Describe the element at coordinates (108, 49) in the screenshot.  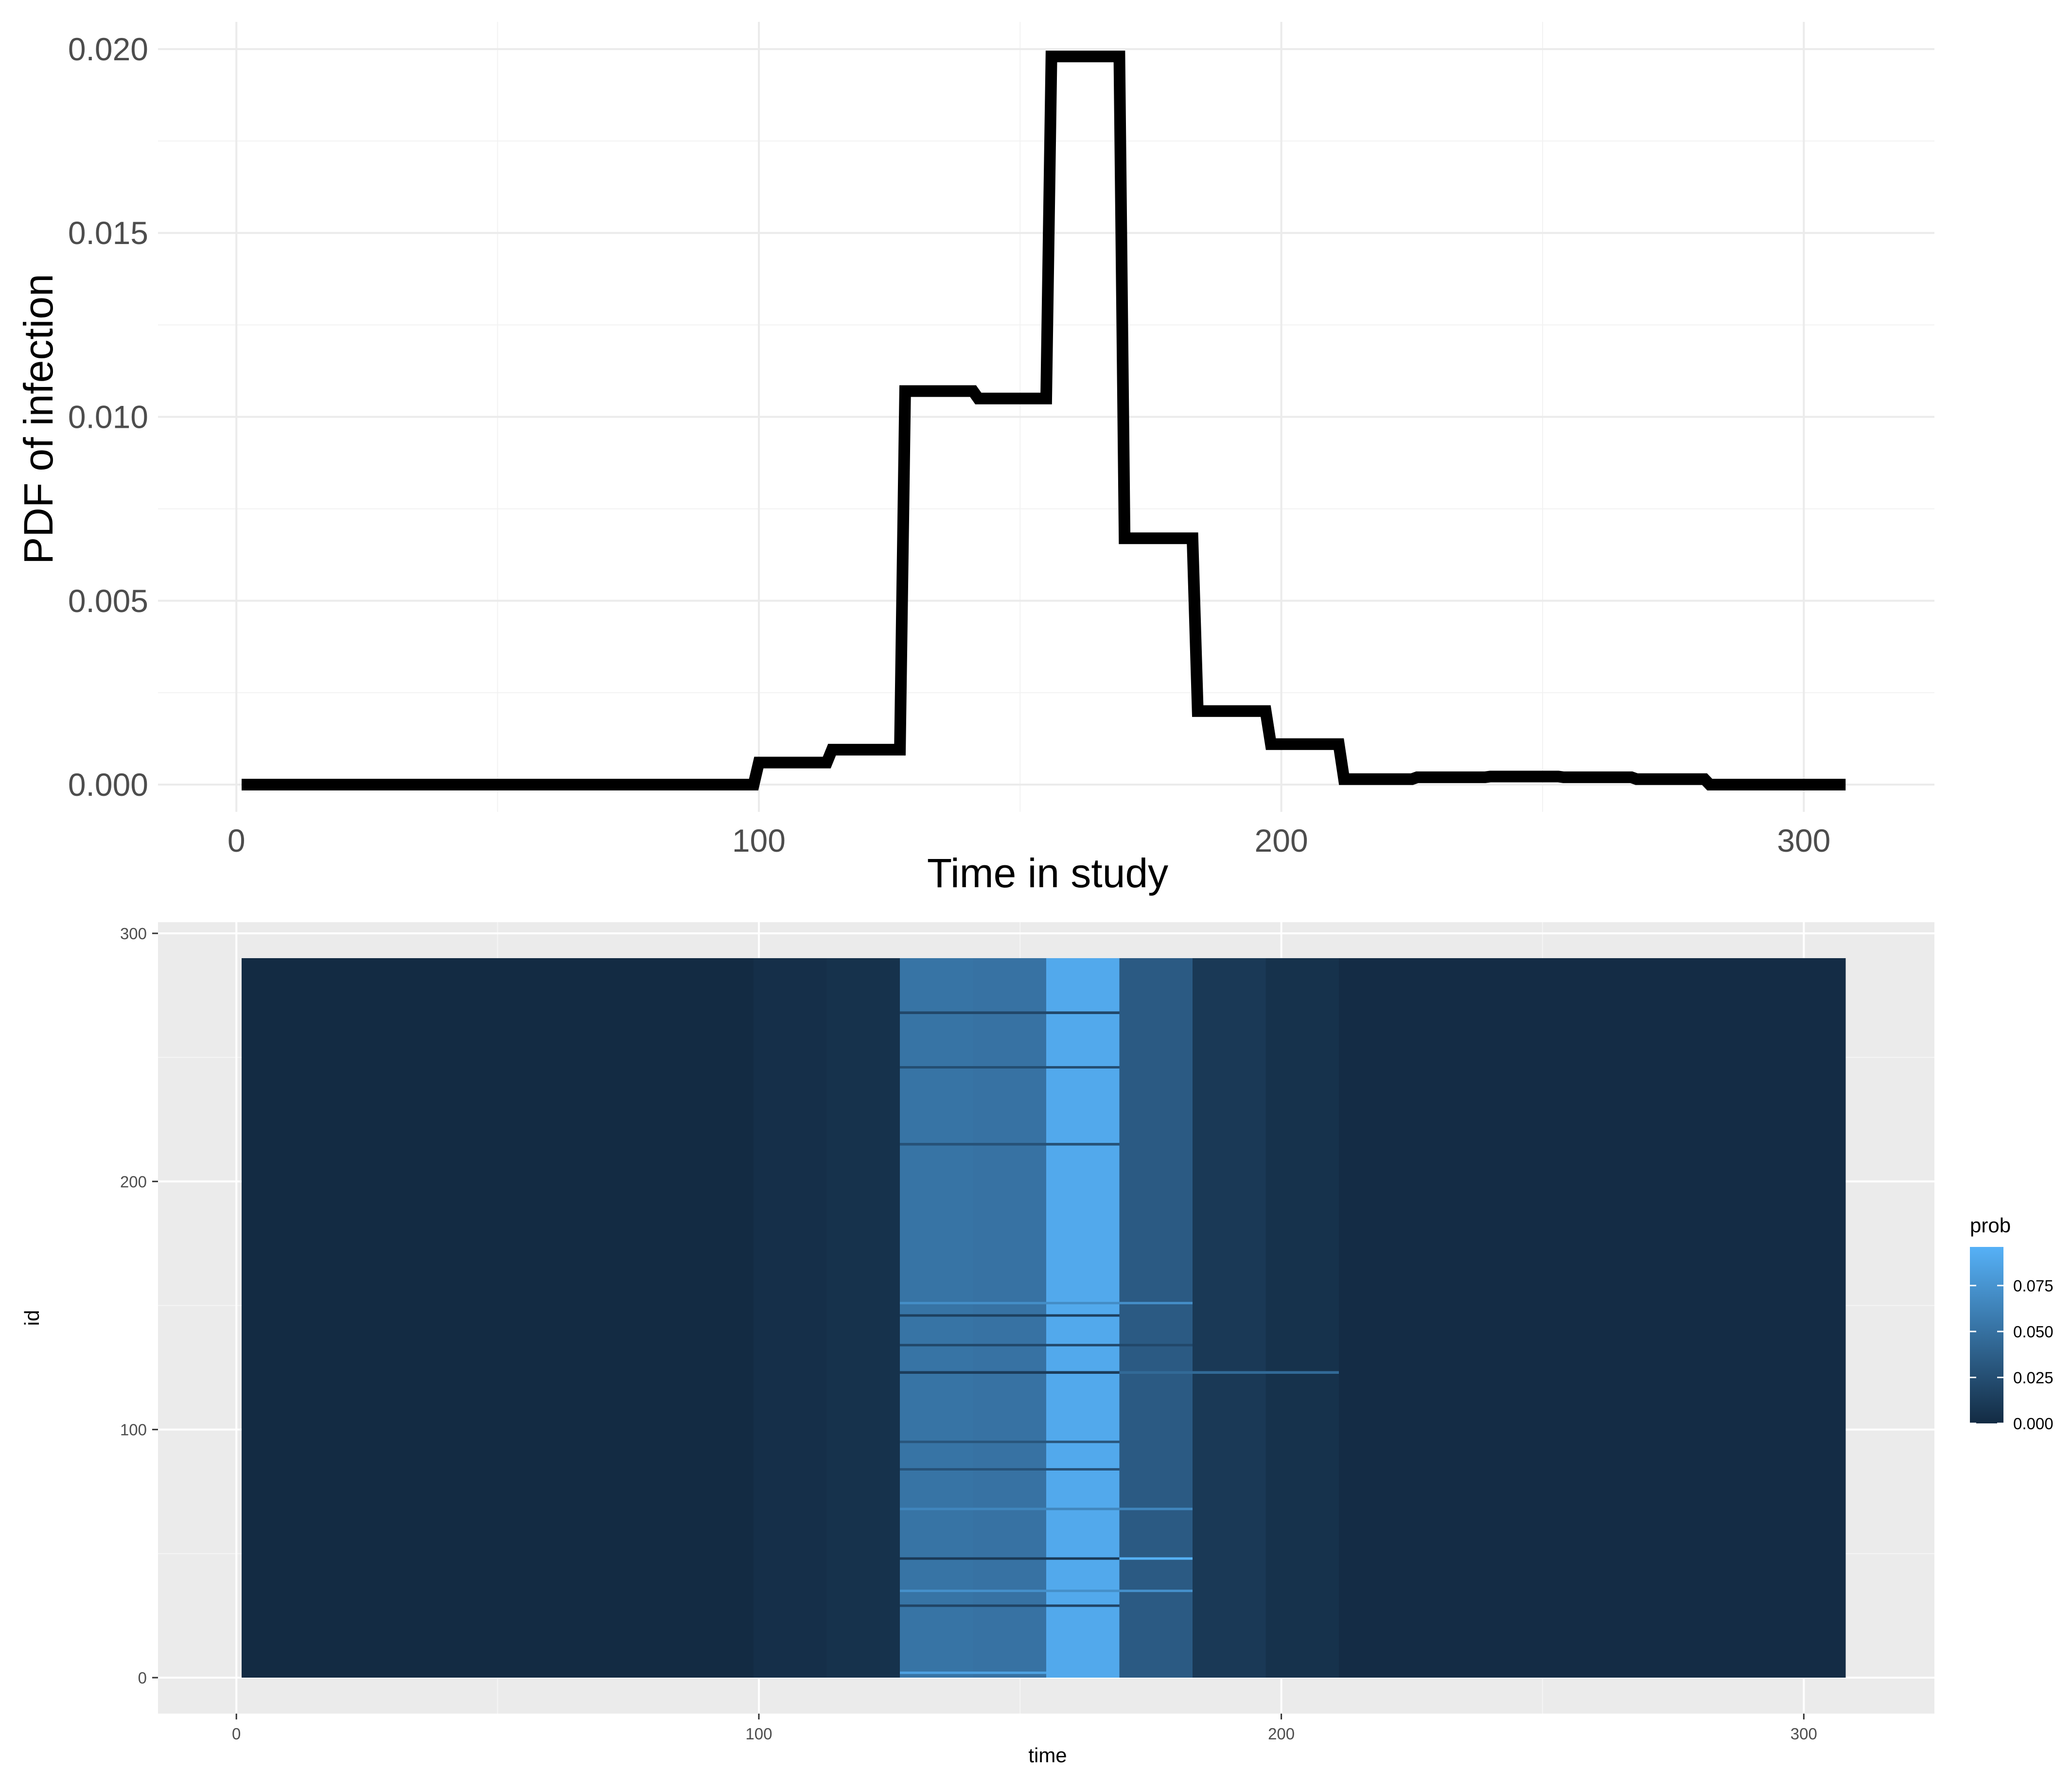
I see `top-y-tick-label: 0.020` at that location.